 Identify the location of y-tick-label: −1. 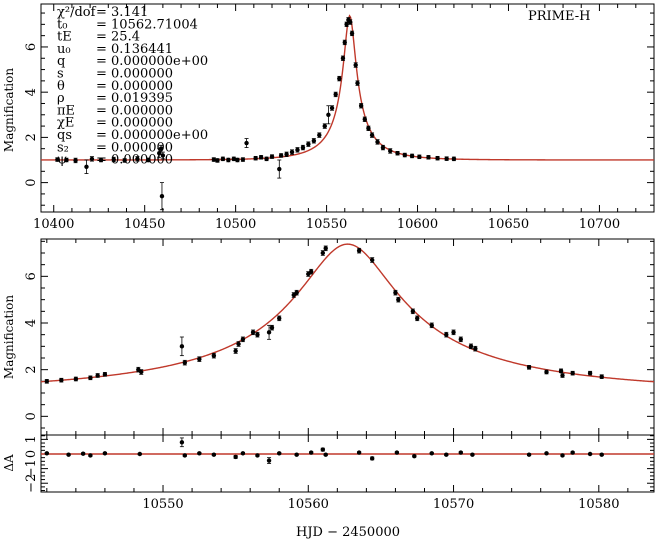
(31, 468).